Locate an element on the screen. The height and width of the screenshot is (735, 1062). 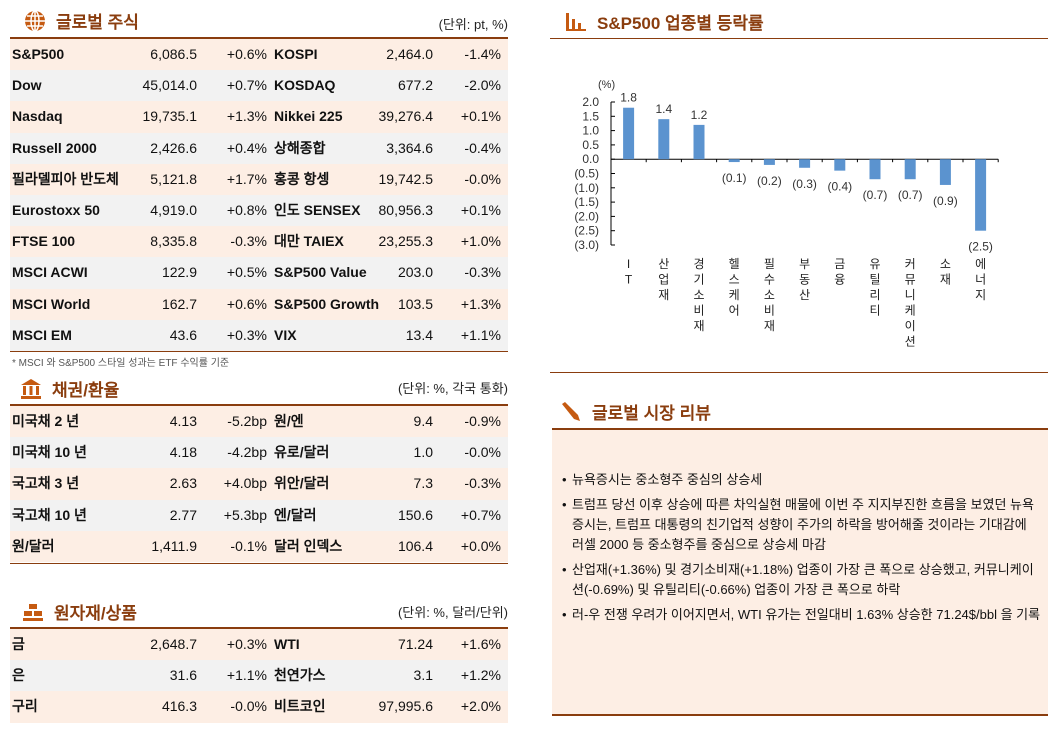
name-cell: Nikkei 225 is located at coordinates (308, 116).